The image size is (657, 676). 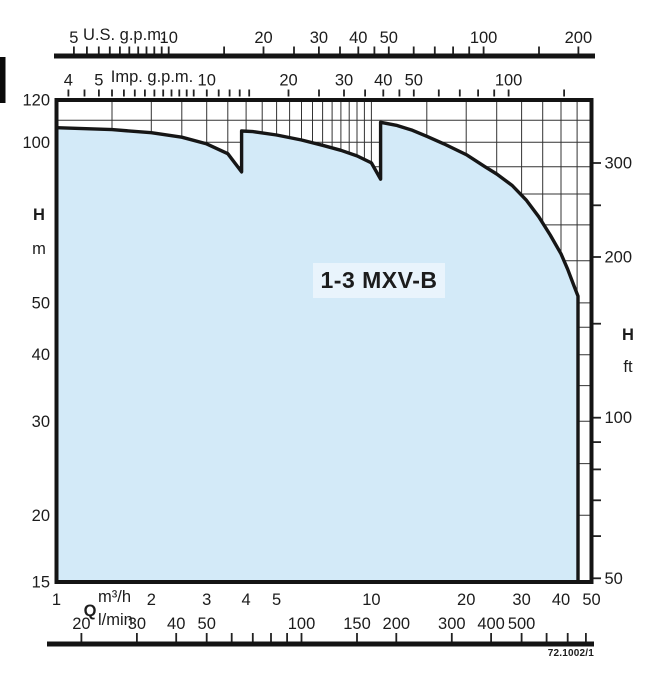 I want to click on imp-gpm-tick-label: 30, so click(x=344, y=81).